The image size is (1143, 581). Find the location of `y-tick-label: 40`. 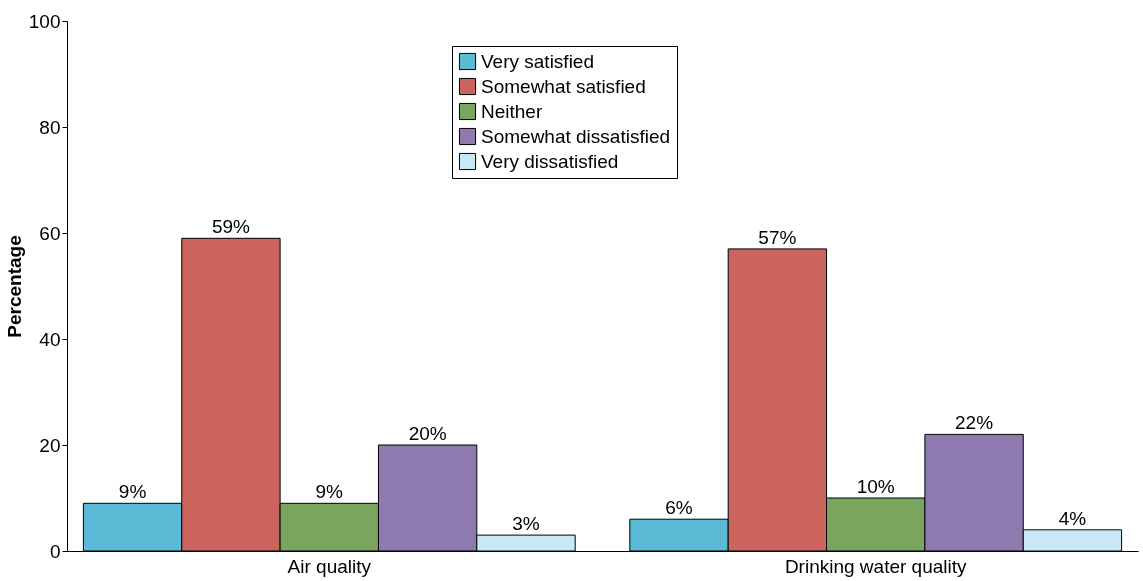

y-tick-label: 40 is located at coordinates (50, 339).